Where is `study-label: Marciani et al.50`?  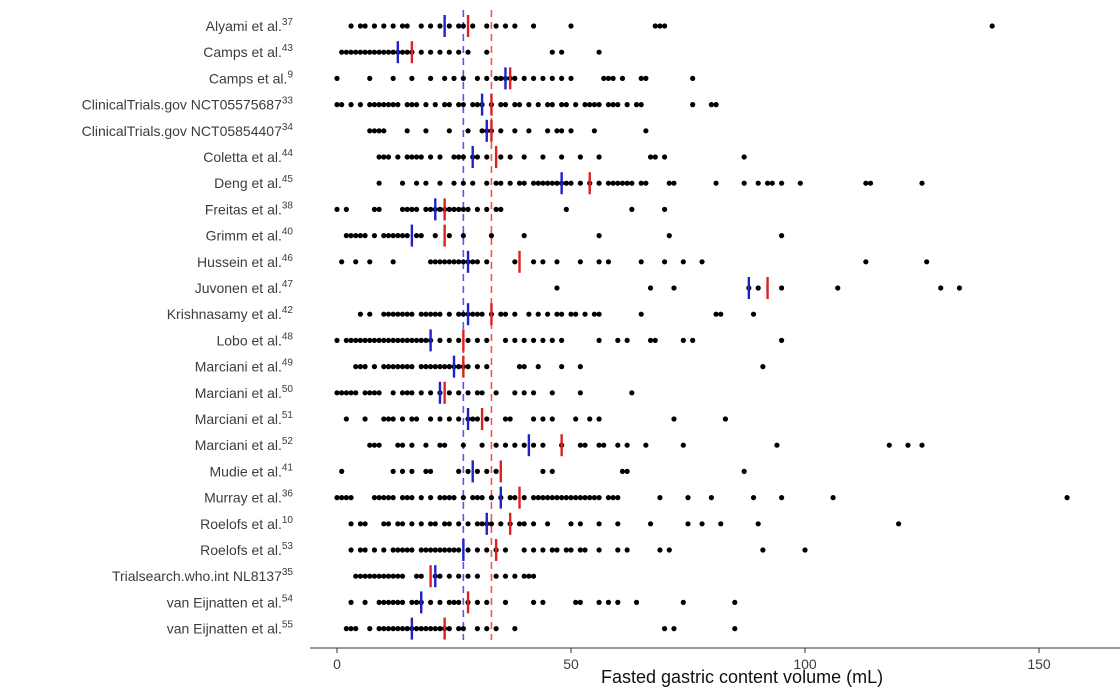 study-label: Marciani et al.50 is located at coordinates (244, 392).